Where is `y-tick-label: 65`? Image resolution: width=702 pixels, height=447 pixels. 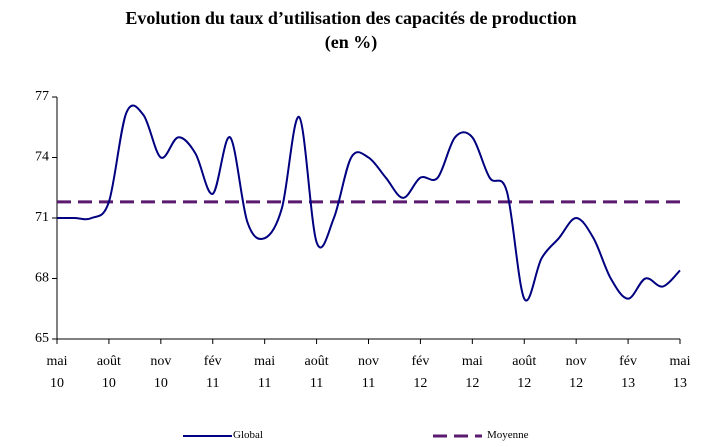
y-tick-label: 65 is located at coordinates (42, 338).